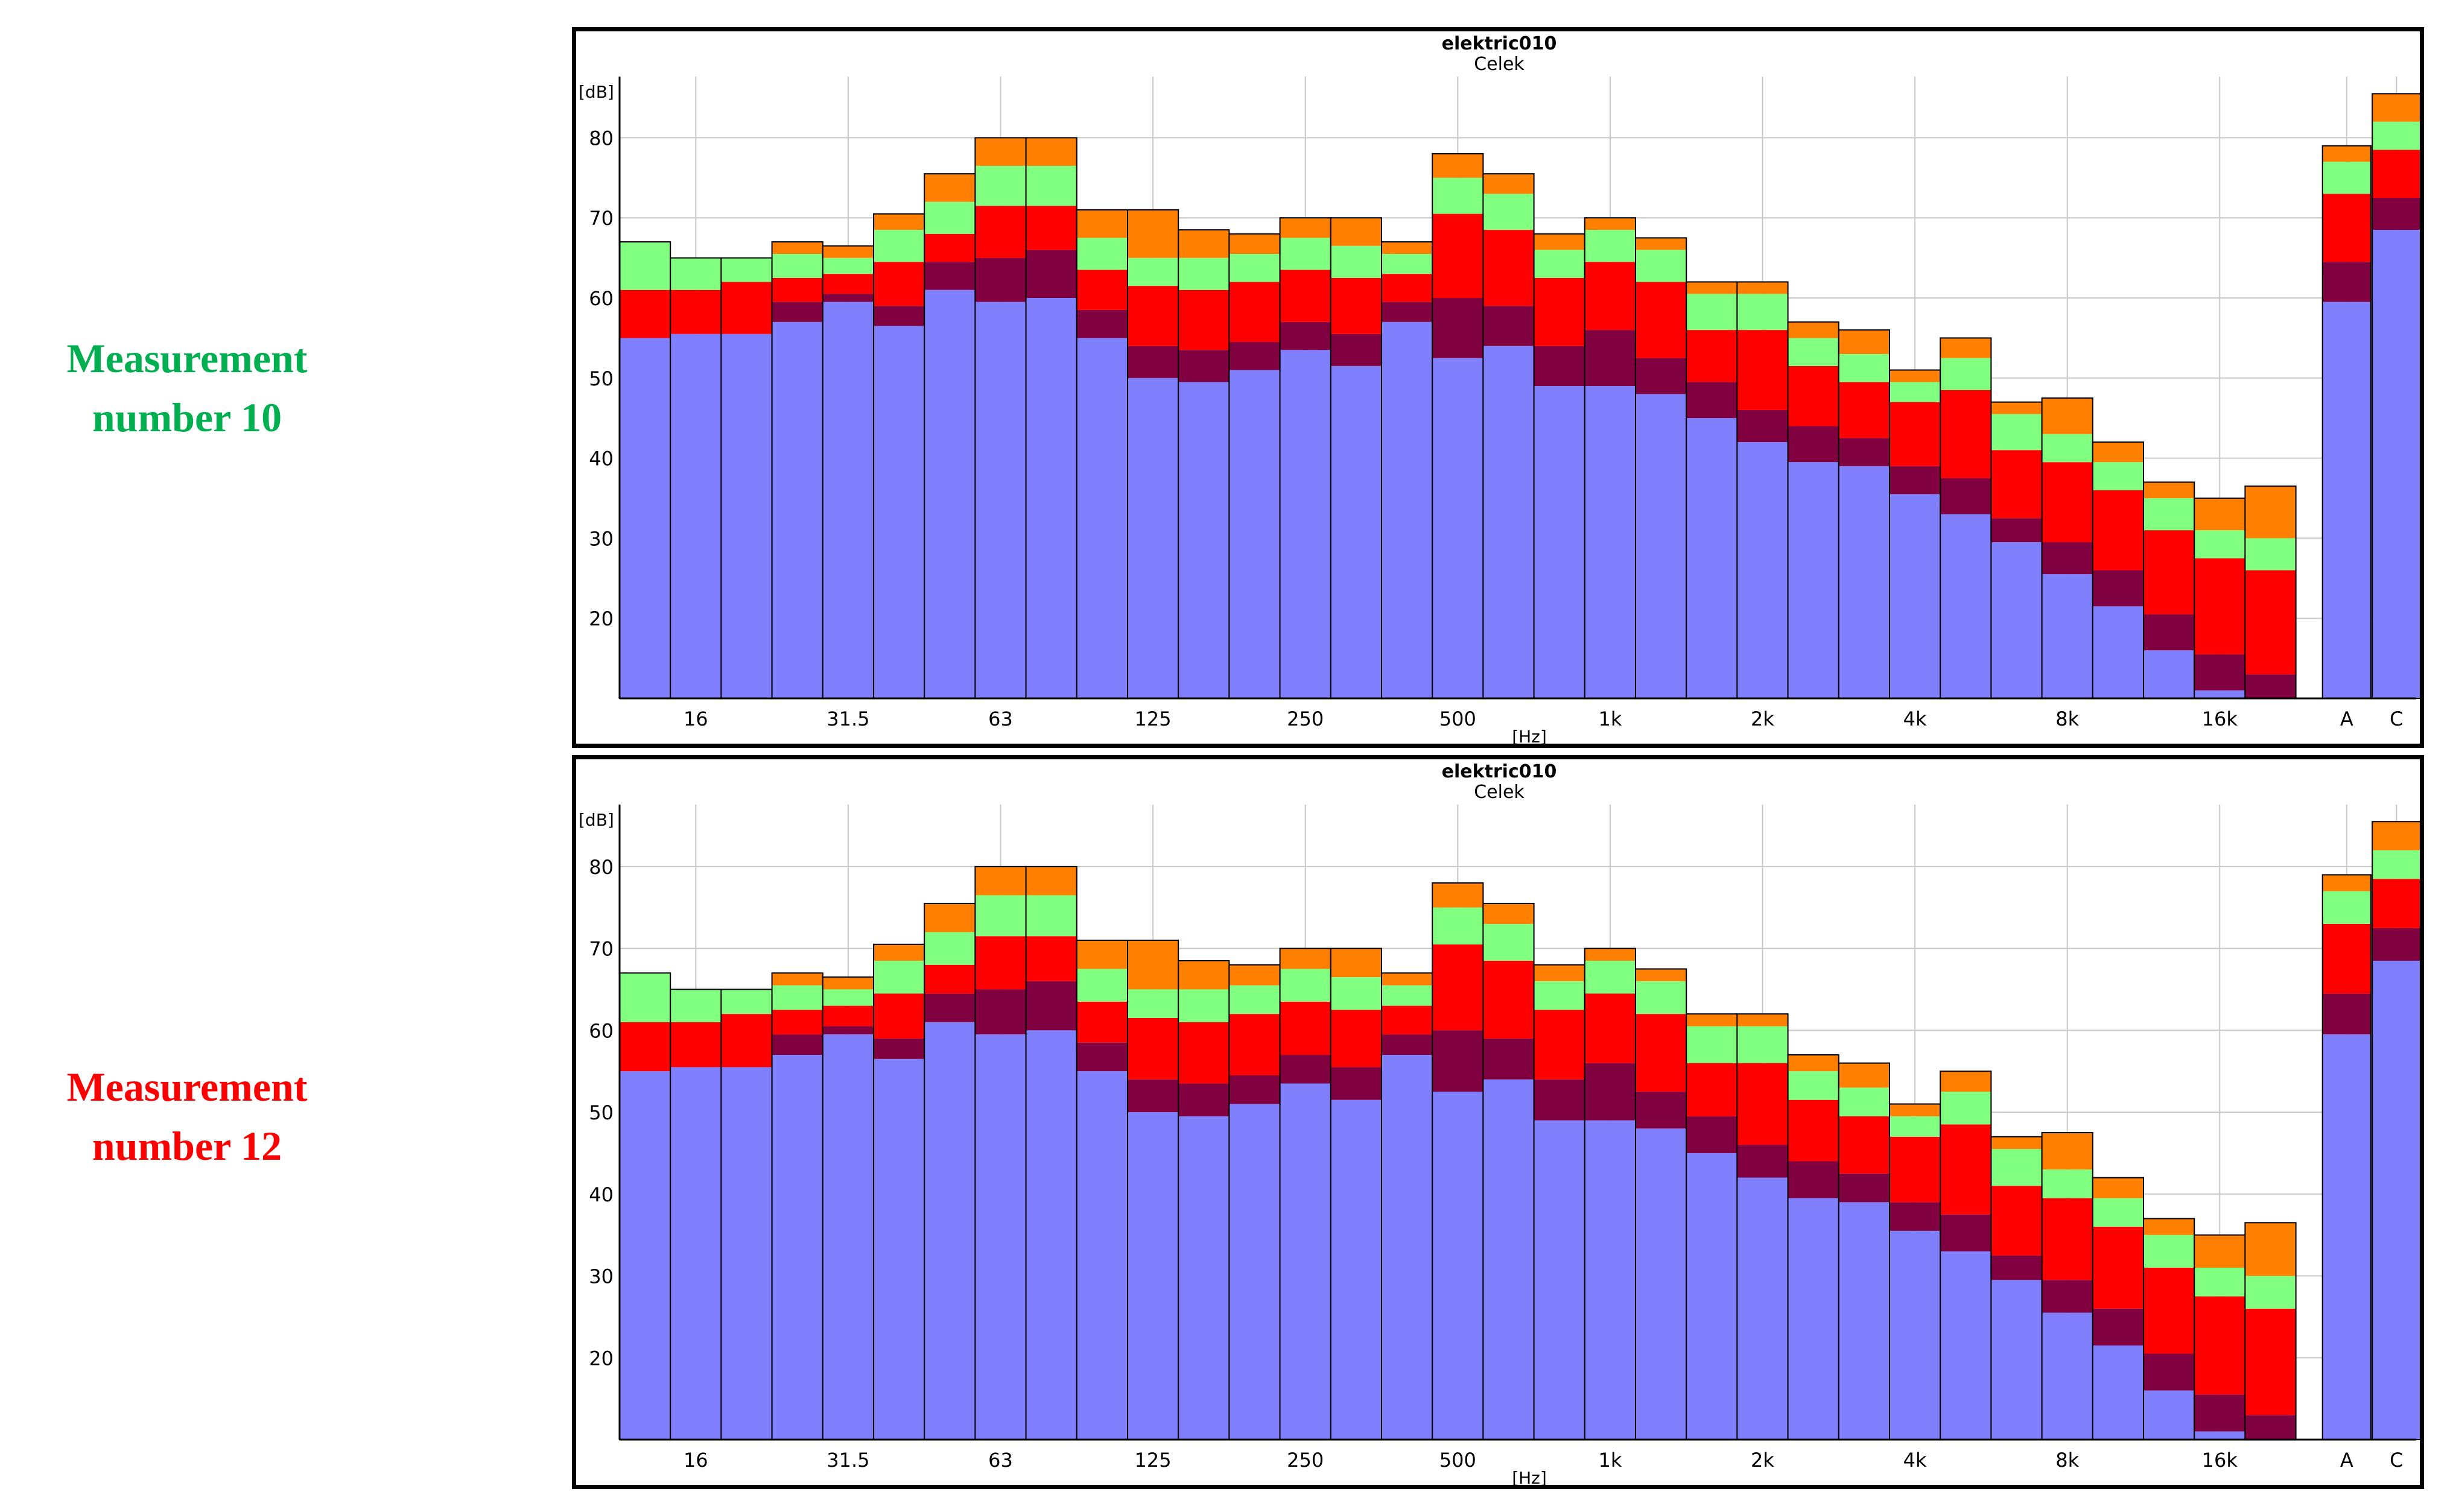 The height and width of the screenshot is (1512, 2456). What do you see at coordinates (1509, 326) in the screenshot?
I see `bar-630-dark_red` at bounding box center [1509, 326].